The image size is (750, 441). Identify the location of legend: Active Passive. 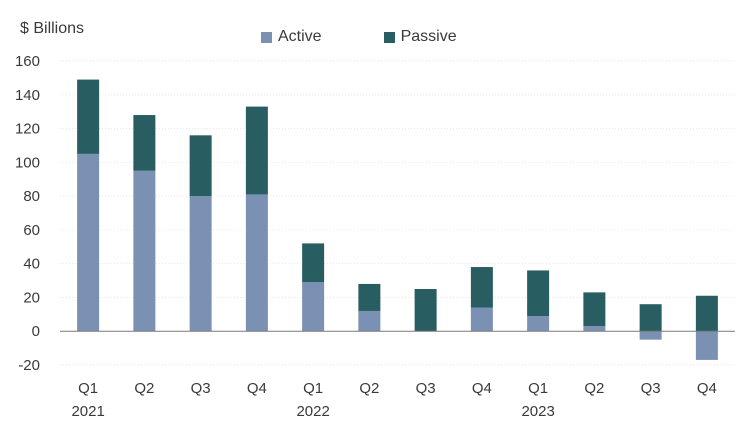
(359, 37).